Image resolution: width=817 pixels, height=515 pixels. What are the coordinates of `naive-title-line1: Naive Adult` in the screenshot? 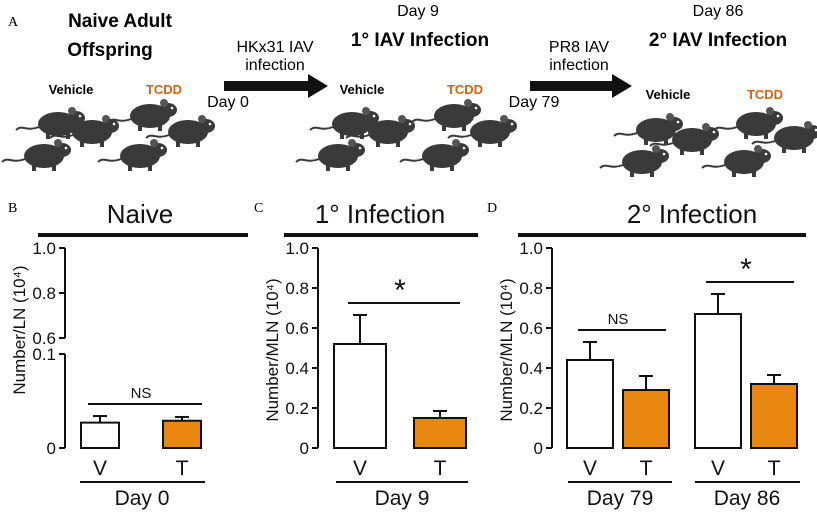 It's located at (120, 21).